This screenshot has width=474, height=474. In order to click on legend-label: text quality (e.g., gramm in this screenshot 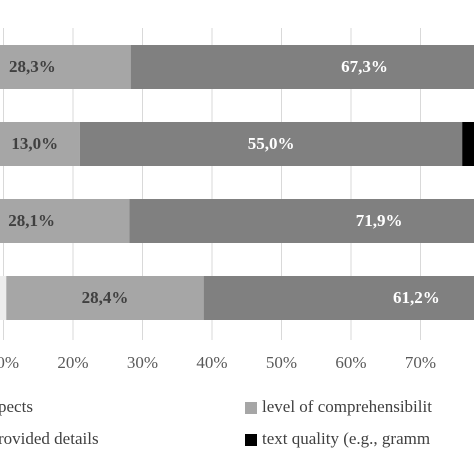, I will do `click(346, 438)`.